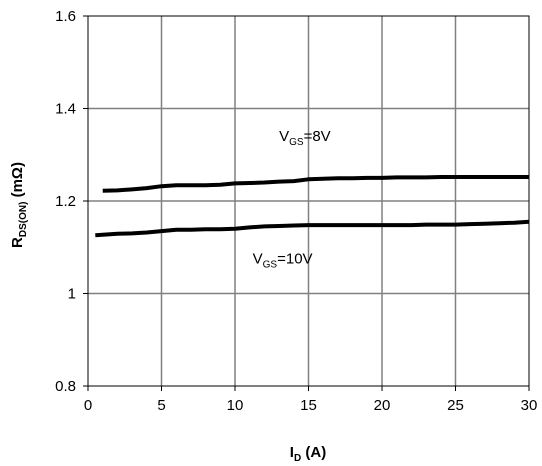 Image resolution: width=542 pixels, height=466 pixels. Describe the element at coordinates (161, 405) in the screenshot. I see `x-tick-label: 5` at that location.